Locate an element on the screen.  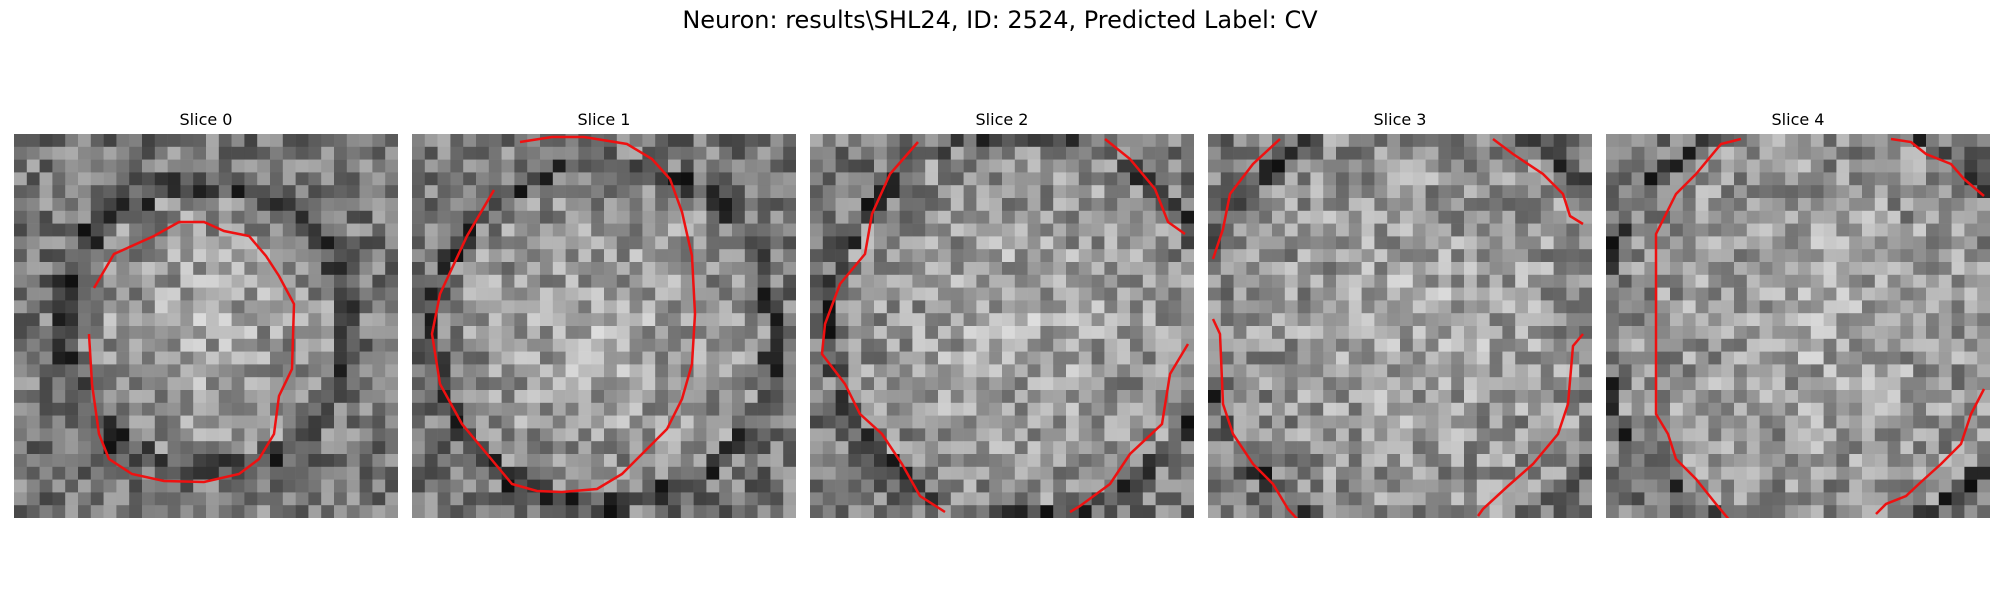
contour-4c is located at coordinates (1930, 451).